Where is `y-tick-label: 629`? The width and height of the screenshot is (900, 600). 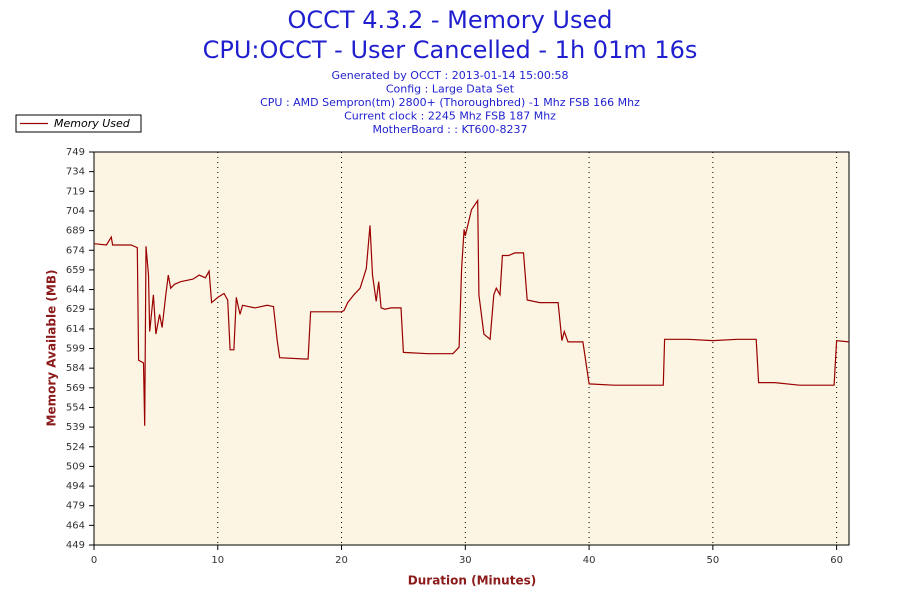 y-tick-label: 629 is located at coordinates (75, 309).